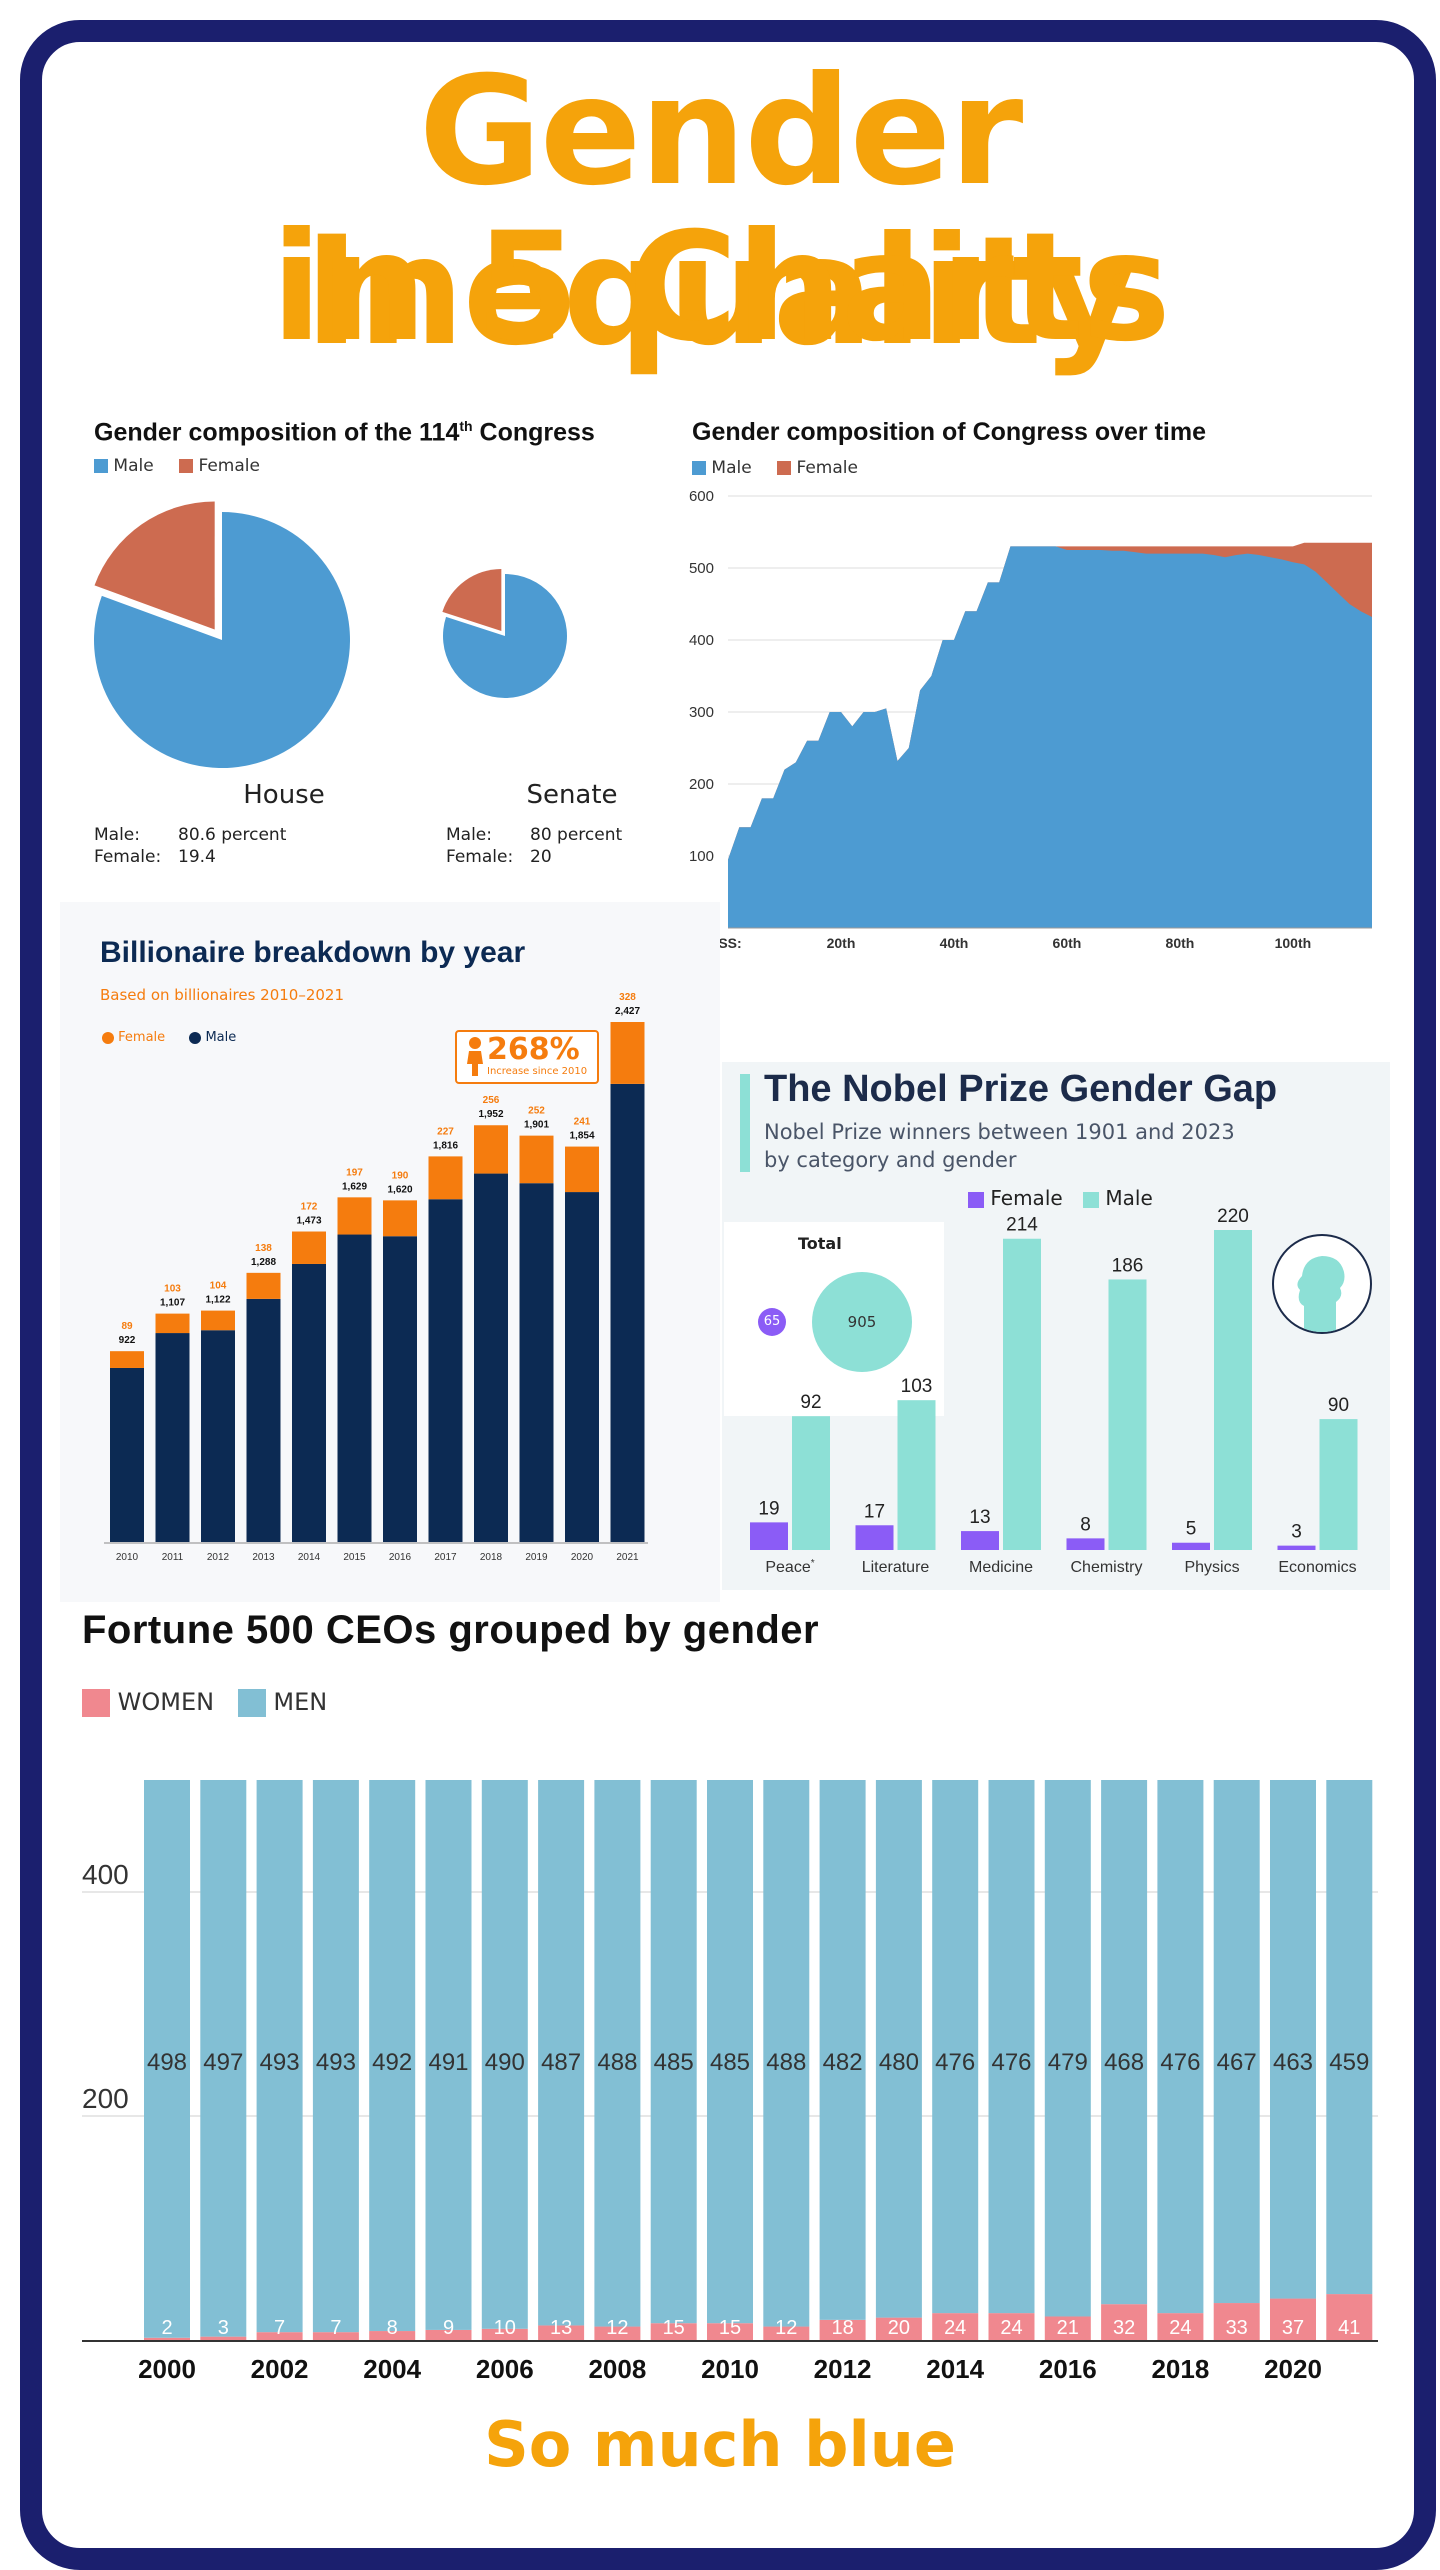 This screenshot has width=1440, height=2570. Describe the element at coordinates (720, 2444) in the screenshot. I see `footer-caption: So much blue` at that location.